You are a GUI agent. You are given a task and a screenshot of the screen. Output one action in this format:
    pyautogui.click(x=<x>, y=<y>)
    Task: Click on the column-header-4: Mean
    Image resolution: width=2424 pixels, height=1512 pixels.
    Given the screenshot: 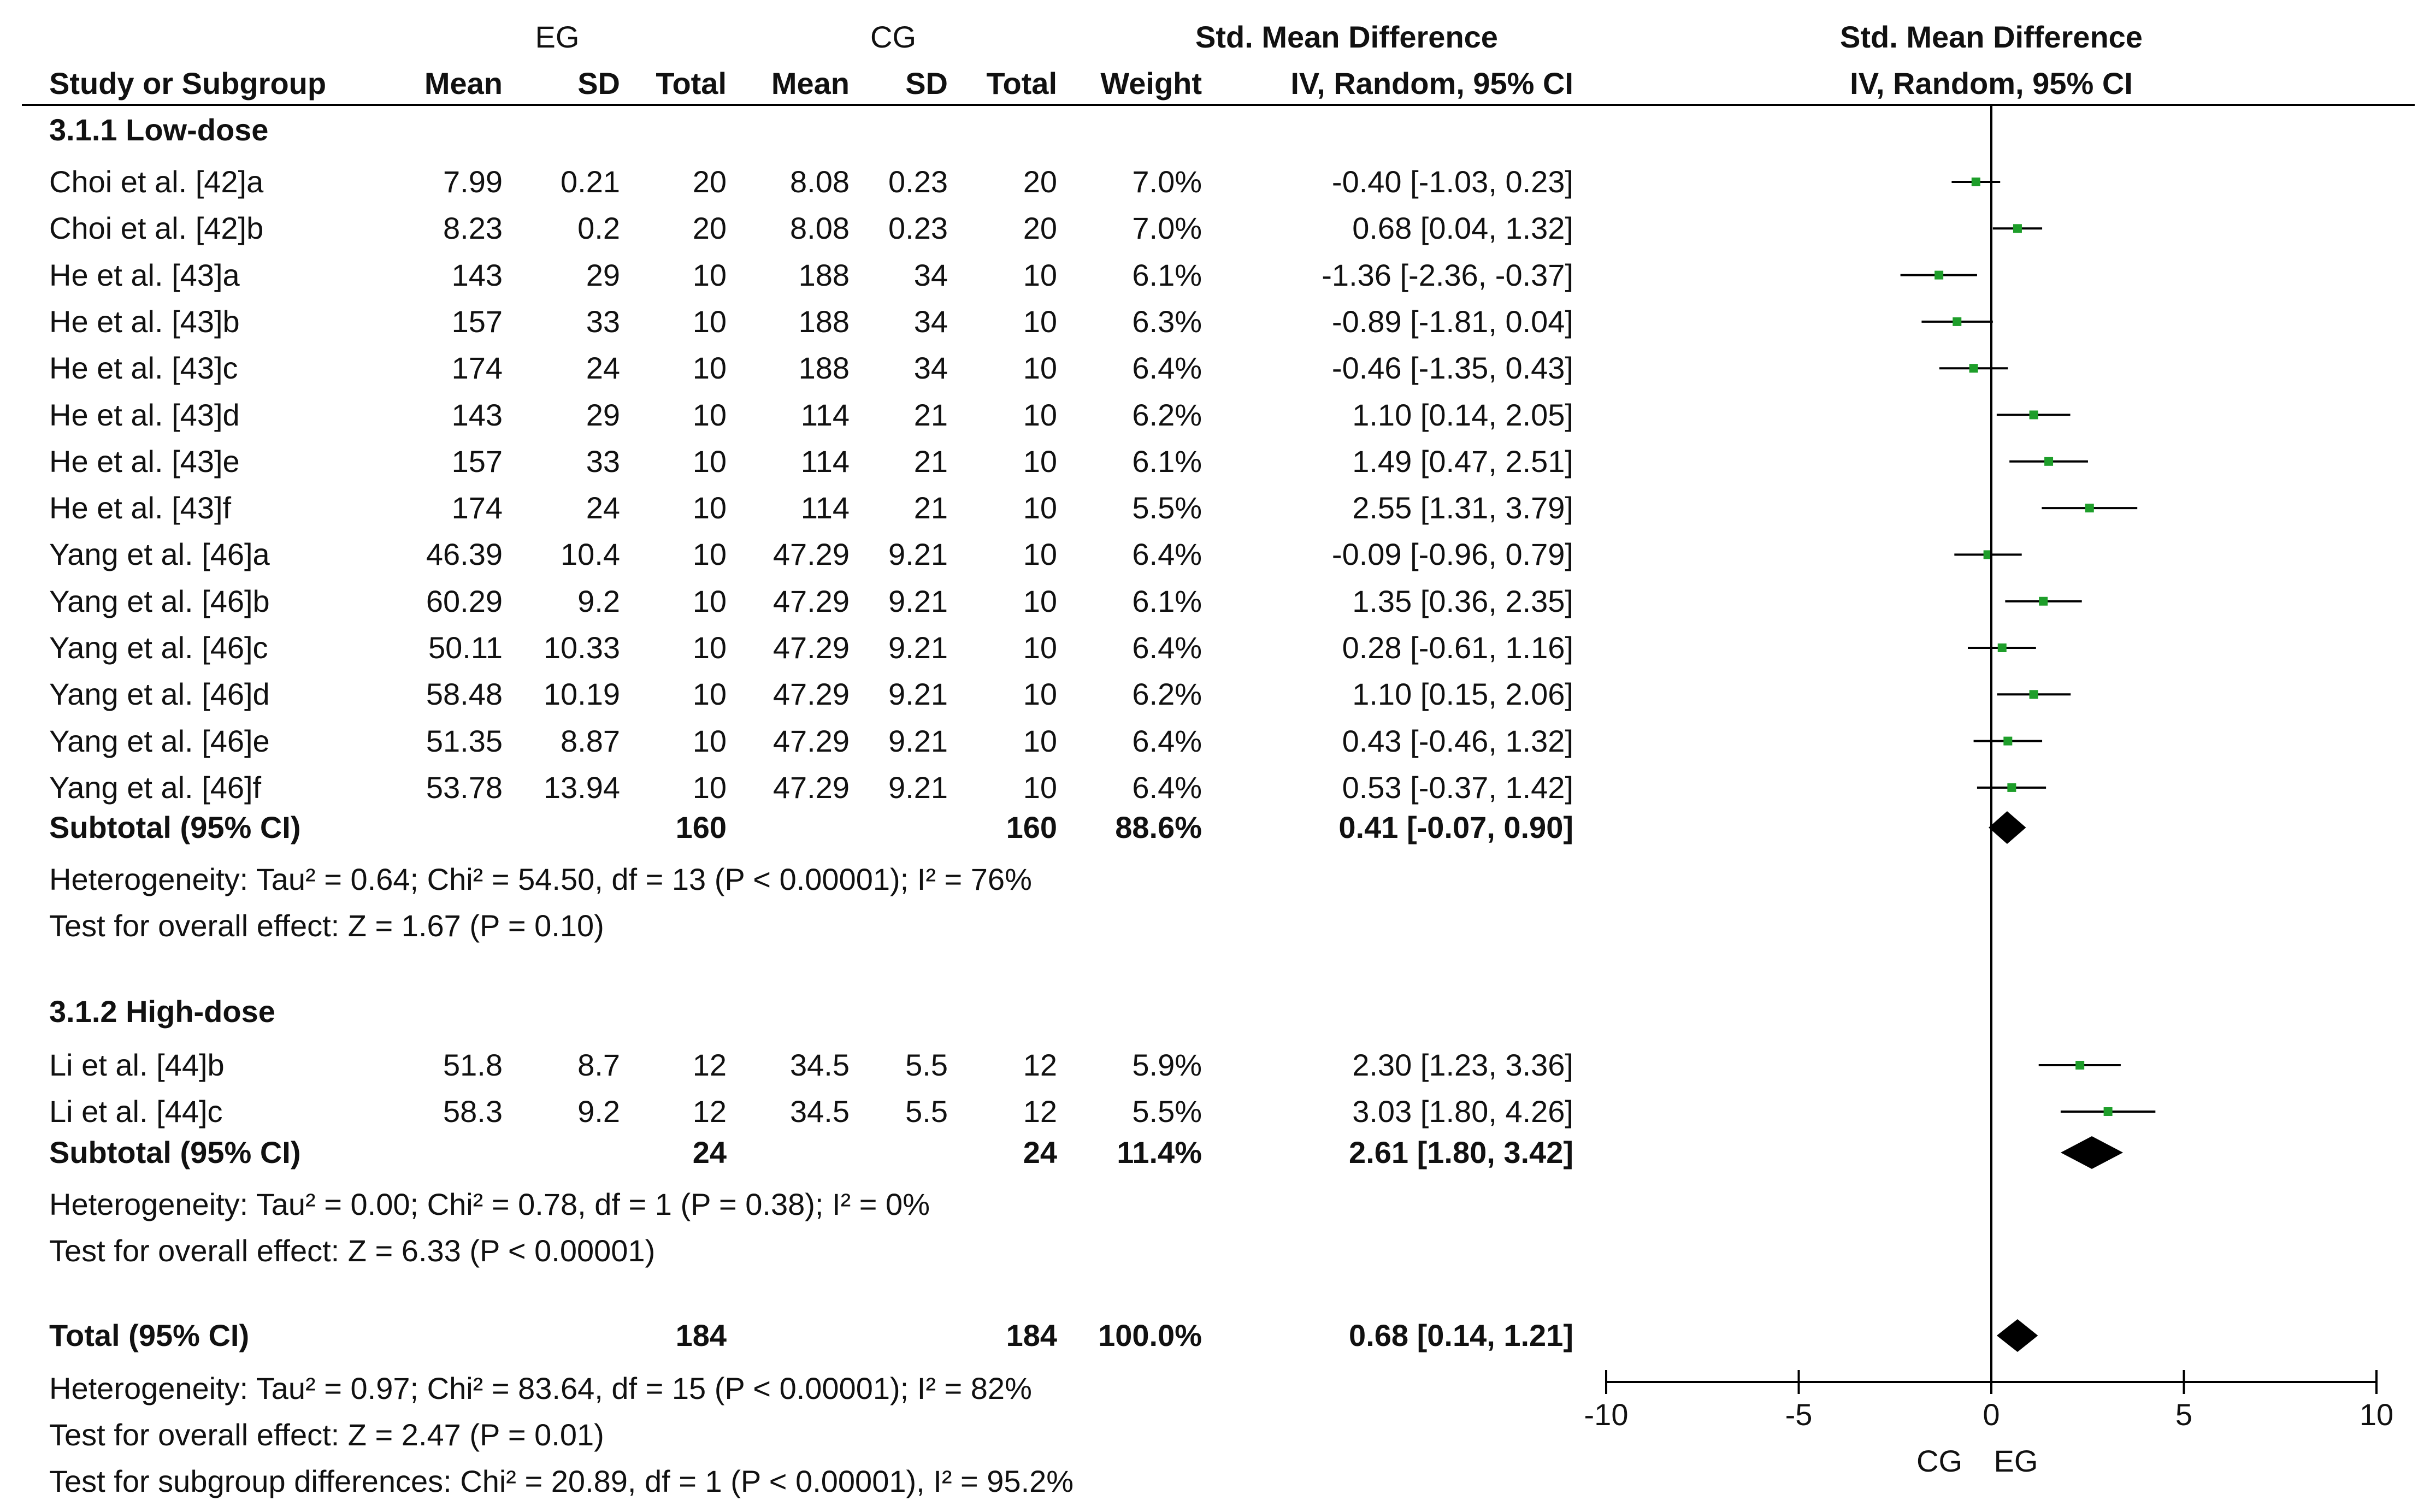 What is the action you would take?
    pyautogui.click(x=810, y=83)
    